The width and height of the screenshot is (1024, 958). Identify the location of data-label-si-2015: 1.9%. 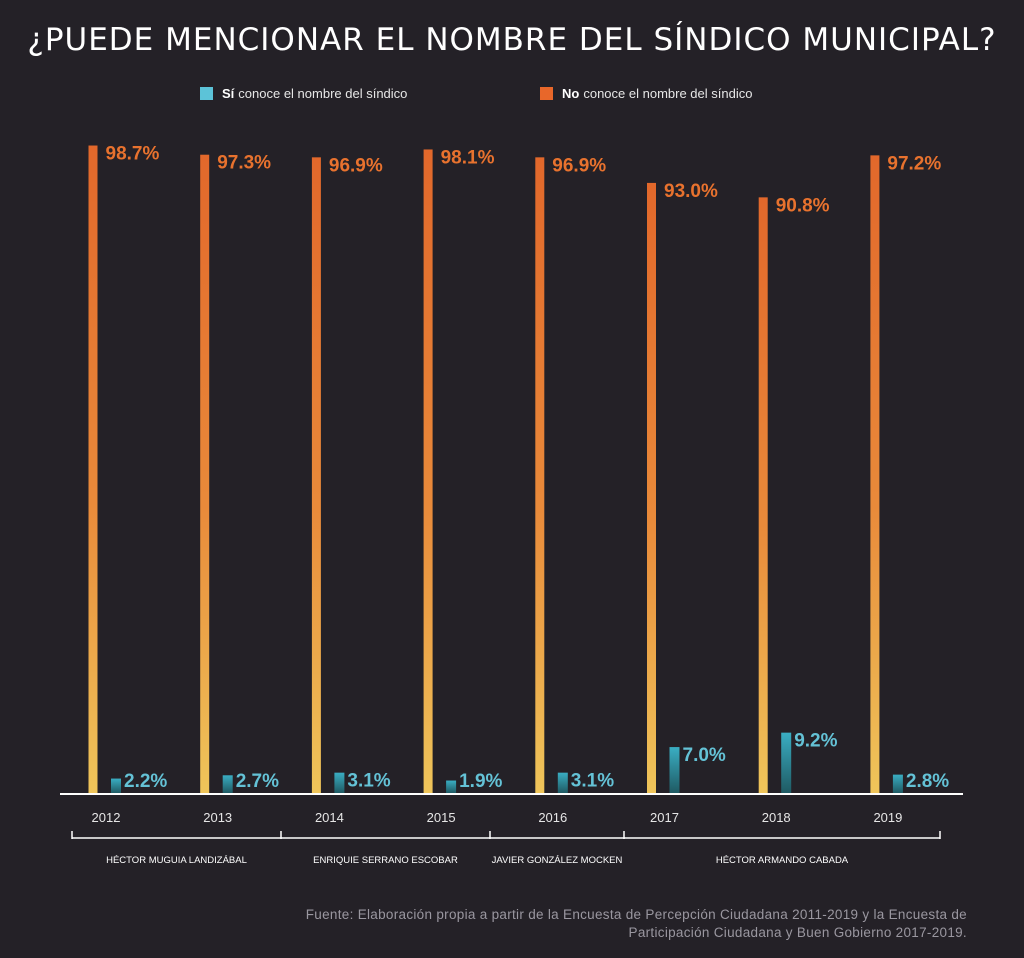
(480, 781).